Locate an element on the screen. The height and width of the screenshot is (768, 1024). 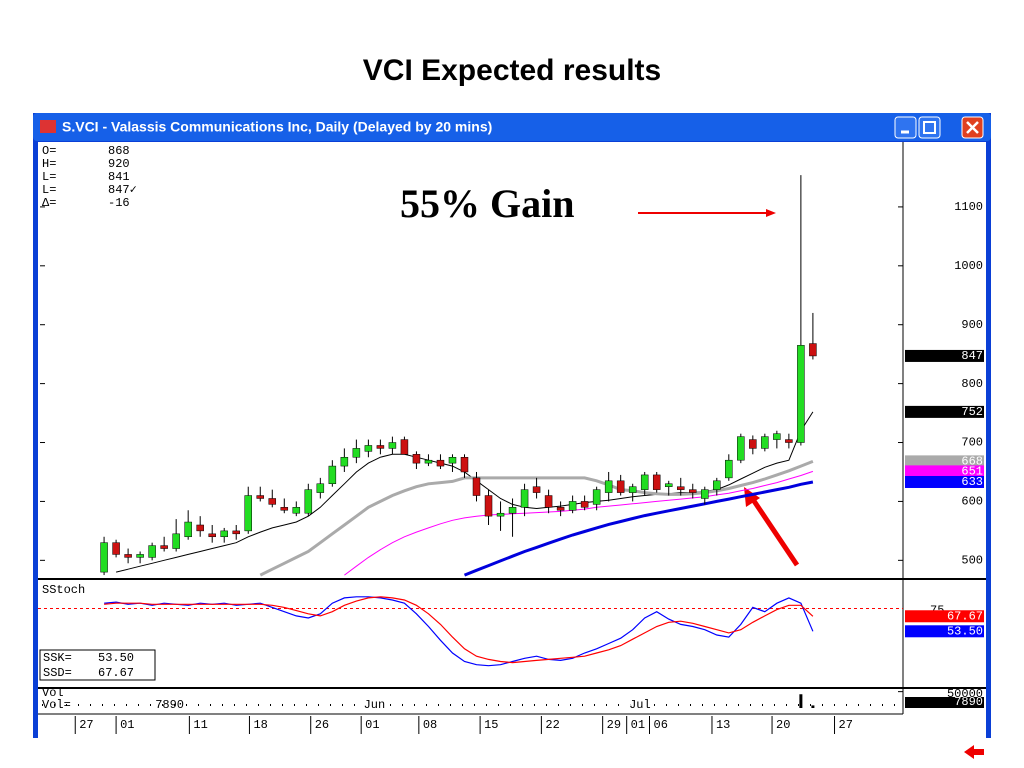
price-tag-label: 847 is located at coordinates (972, 356).